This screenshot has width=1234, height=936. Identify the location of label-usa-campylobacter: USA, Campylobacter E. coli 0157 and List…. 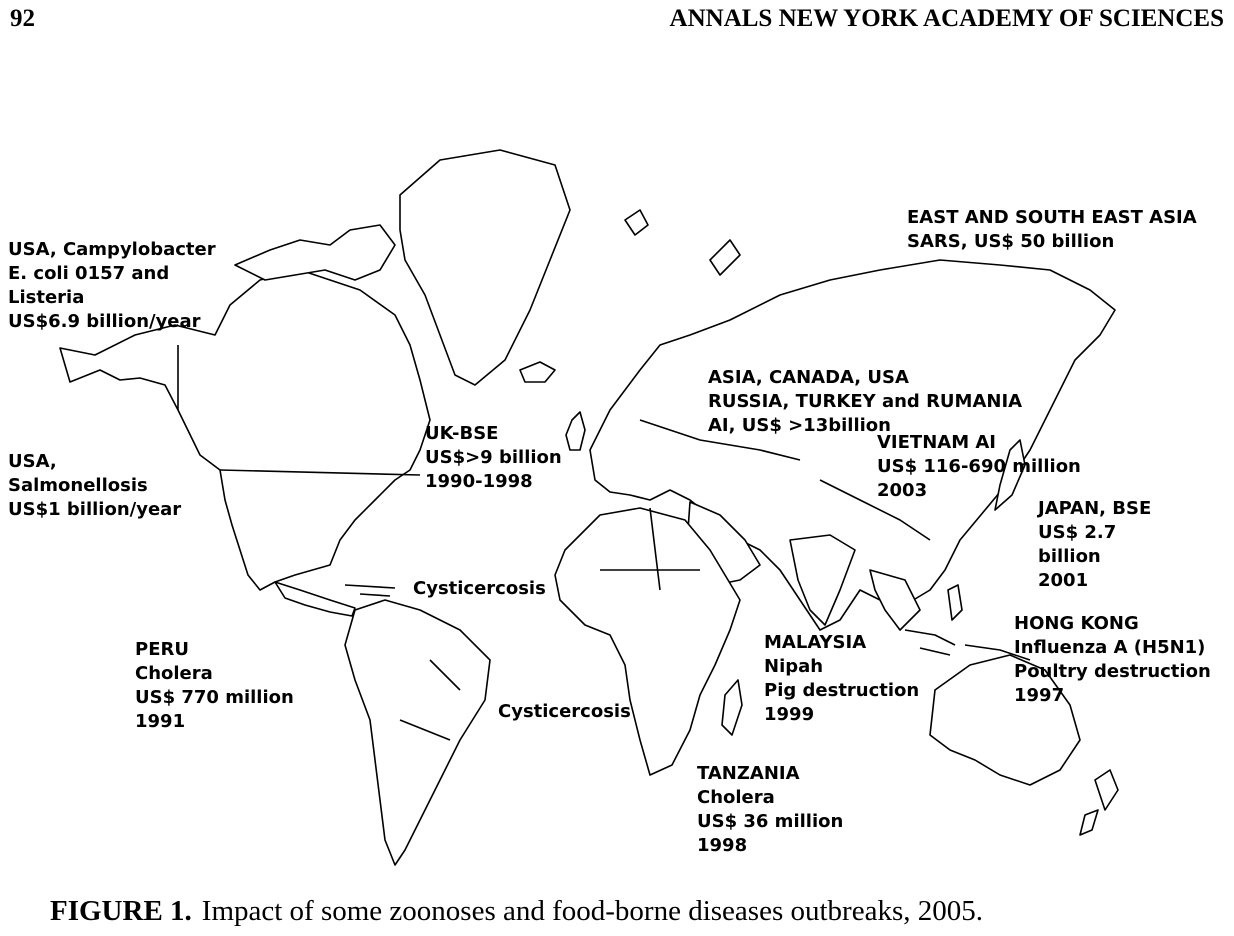
(112, 286).